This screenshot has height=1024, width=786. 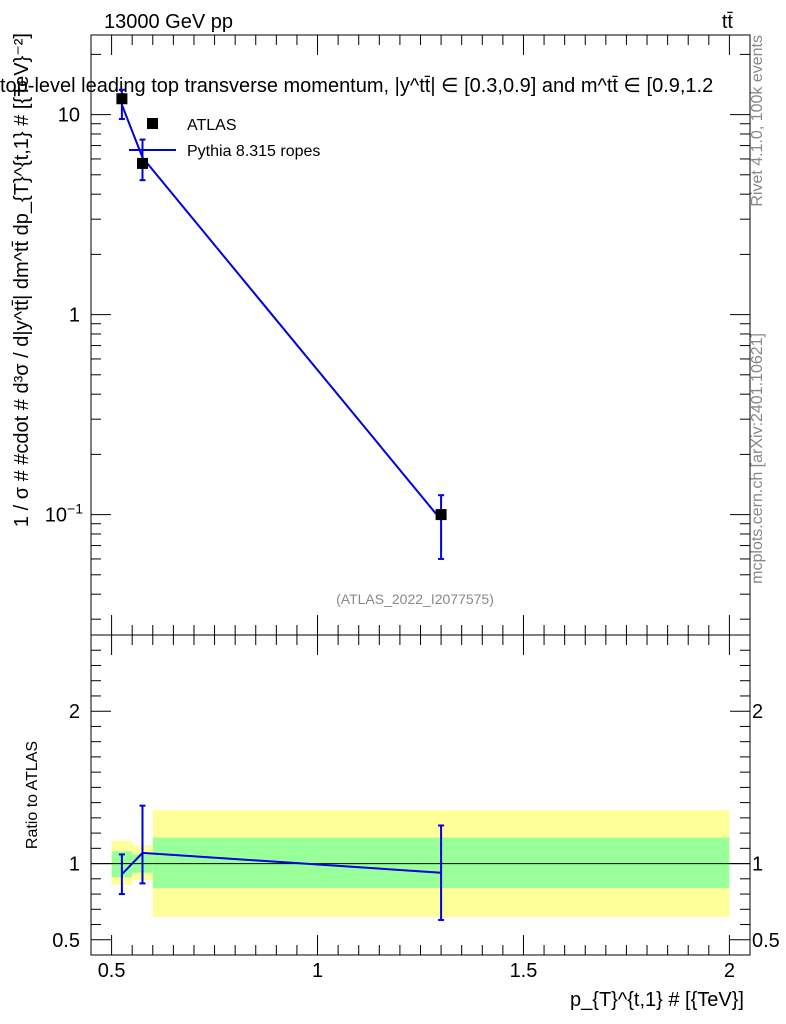 What do you see at coordinates (74, 865) in the screenshot?
I see `ratio-y-tick-label: 1` at bounding box center [74, 865].